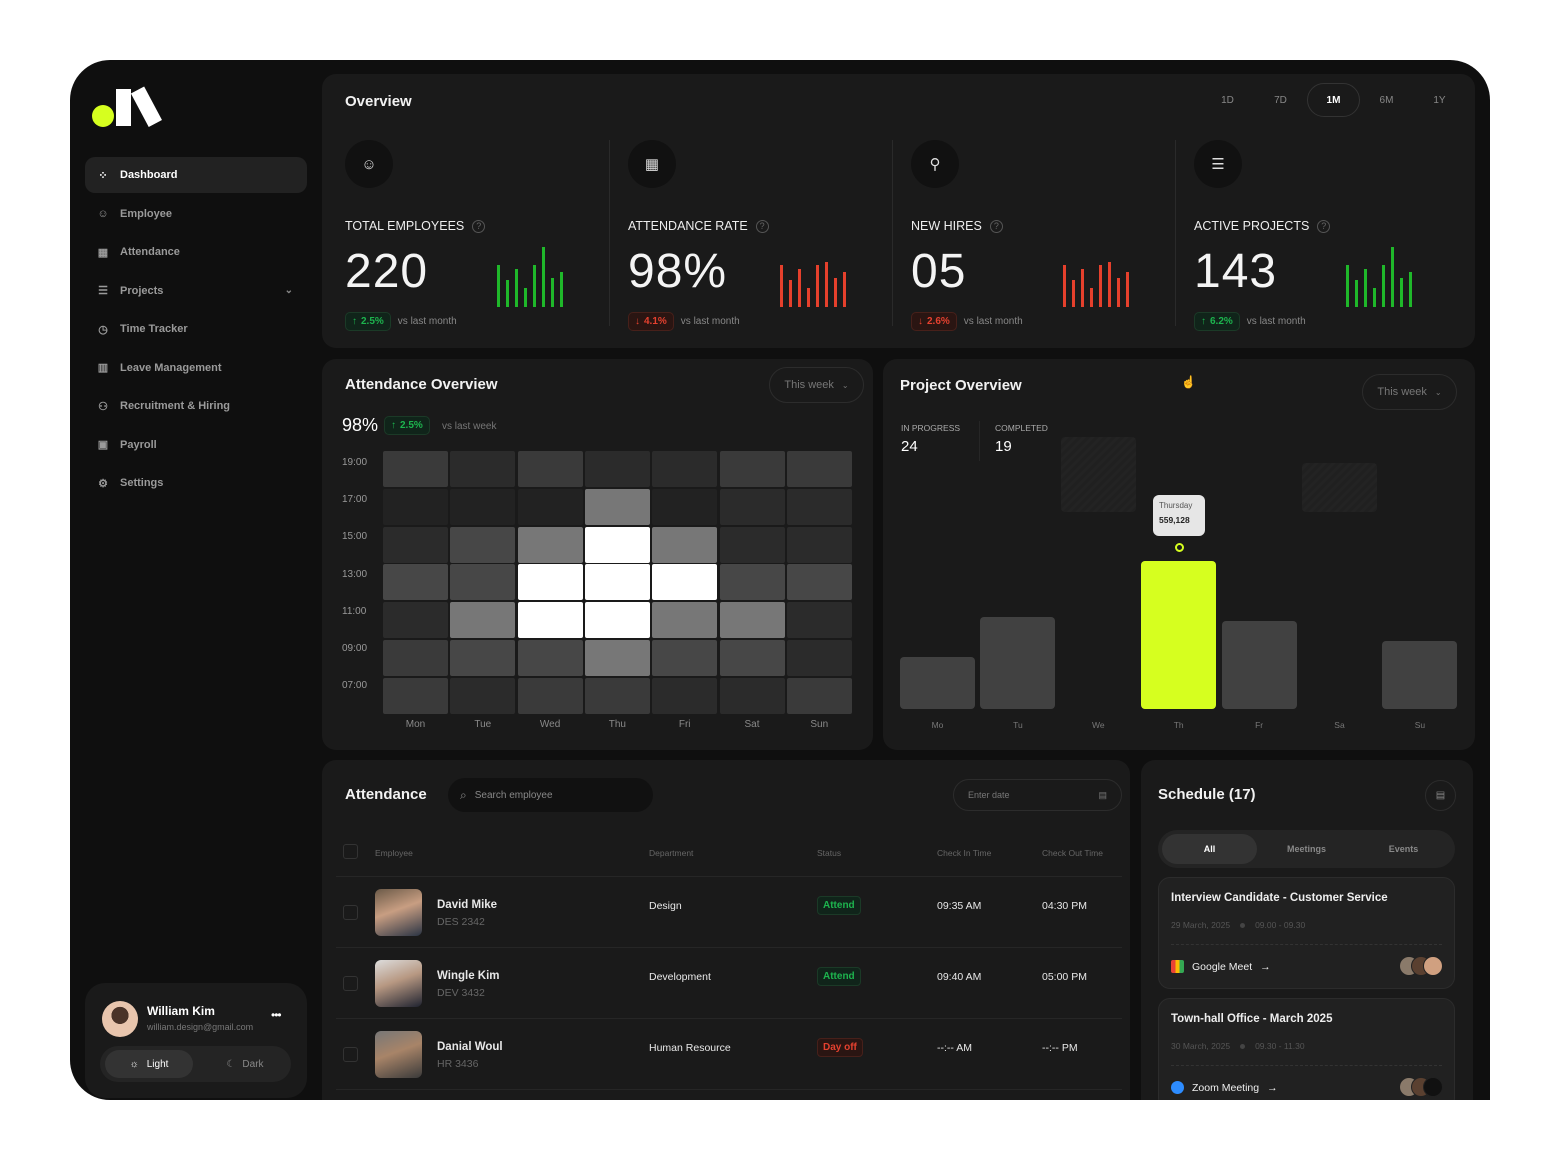  What do you see at coordinates (394, 853) in the screenshot?
I see `column-header: Employee` at bounding box center [394, 853].